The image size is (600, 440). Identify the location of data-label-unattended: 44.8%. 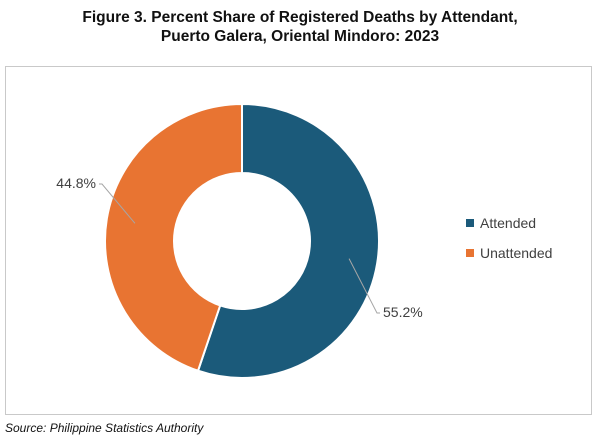
(76, 183).